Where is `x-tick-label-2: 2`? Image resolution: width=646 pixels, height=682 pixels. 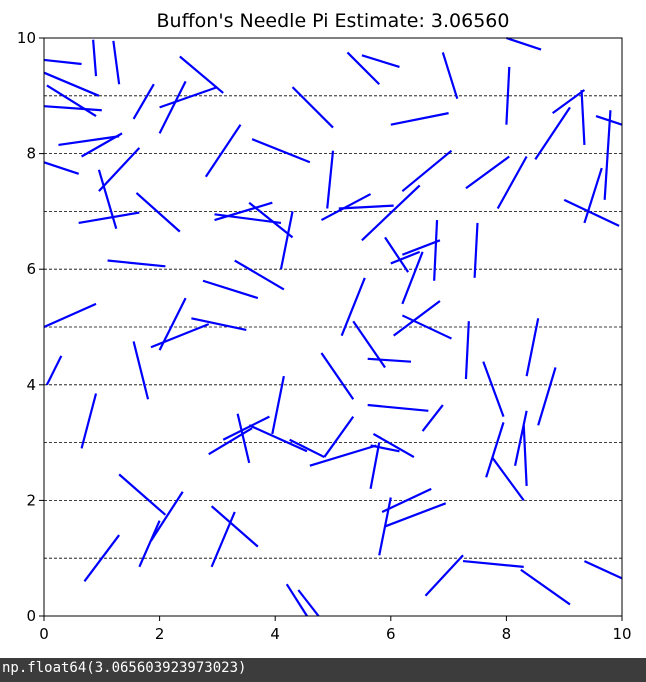
x-tick-label-2: 2 is located at coordinates (160, 634).